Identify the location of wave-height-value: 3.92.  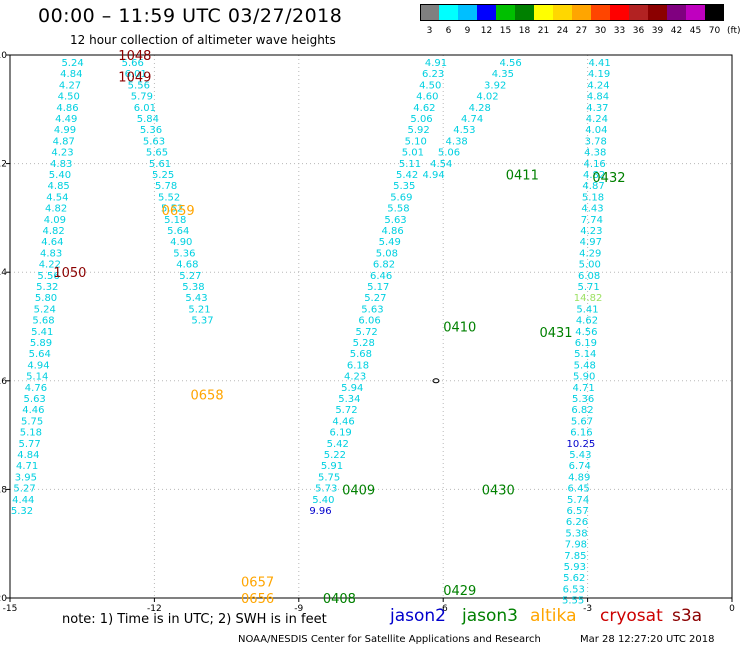
(495, 85).